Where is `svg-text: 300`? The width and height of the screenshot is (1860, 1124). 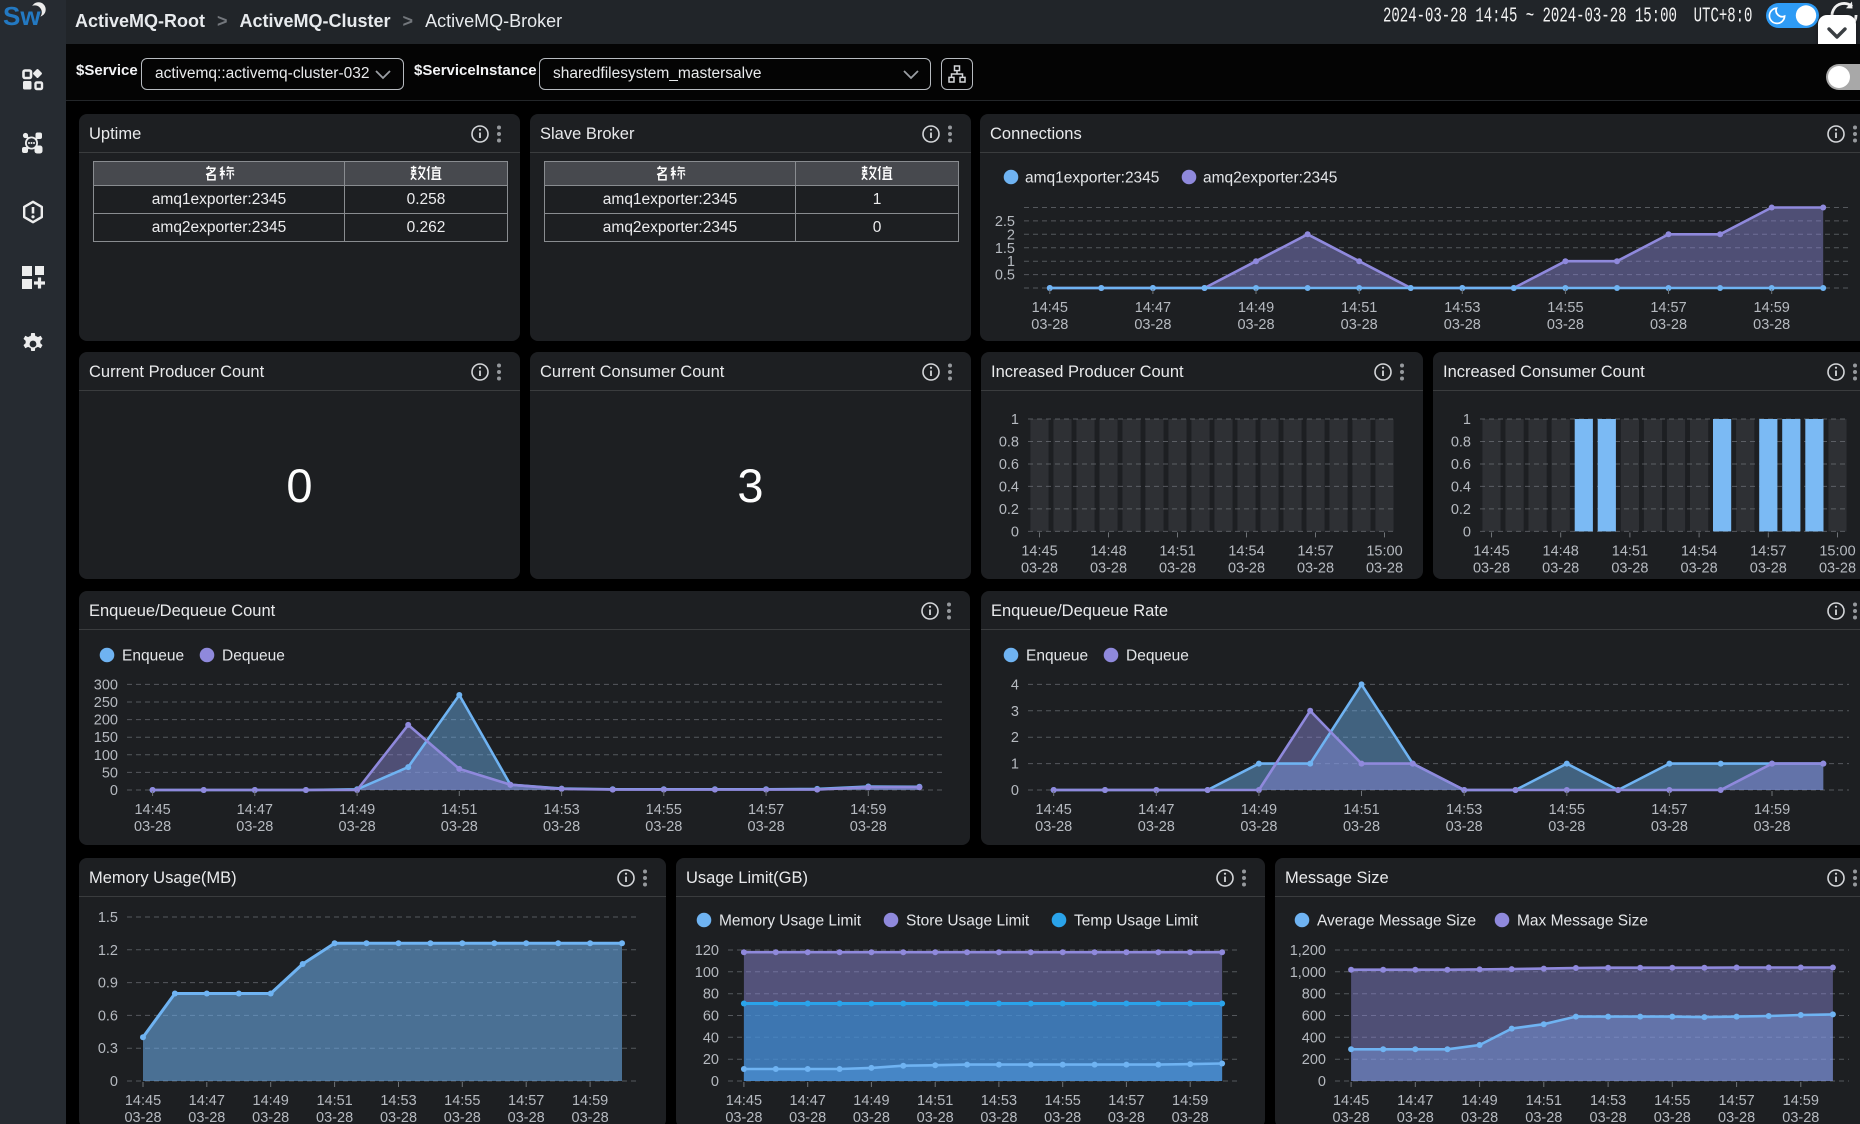 svg-text: 300 is located at coordinates (106, 685).